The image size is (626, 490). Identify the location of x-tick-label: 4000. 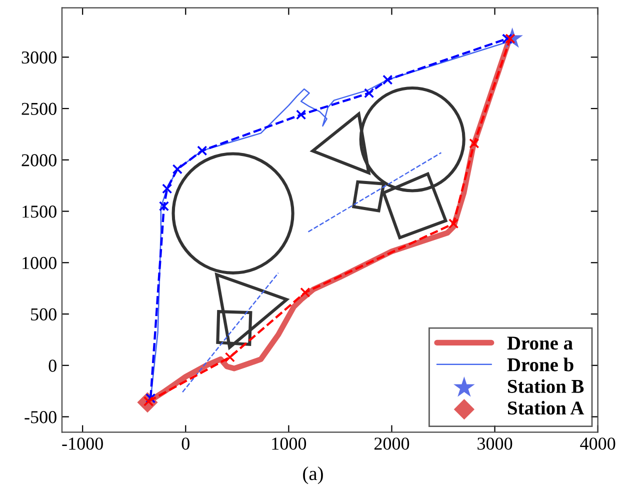
(598, 444).